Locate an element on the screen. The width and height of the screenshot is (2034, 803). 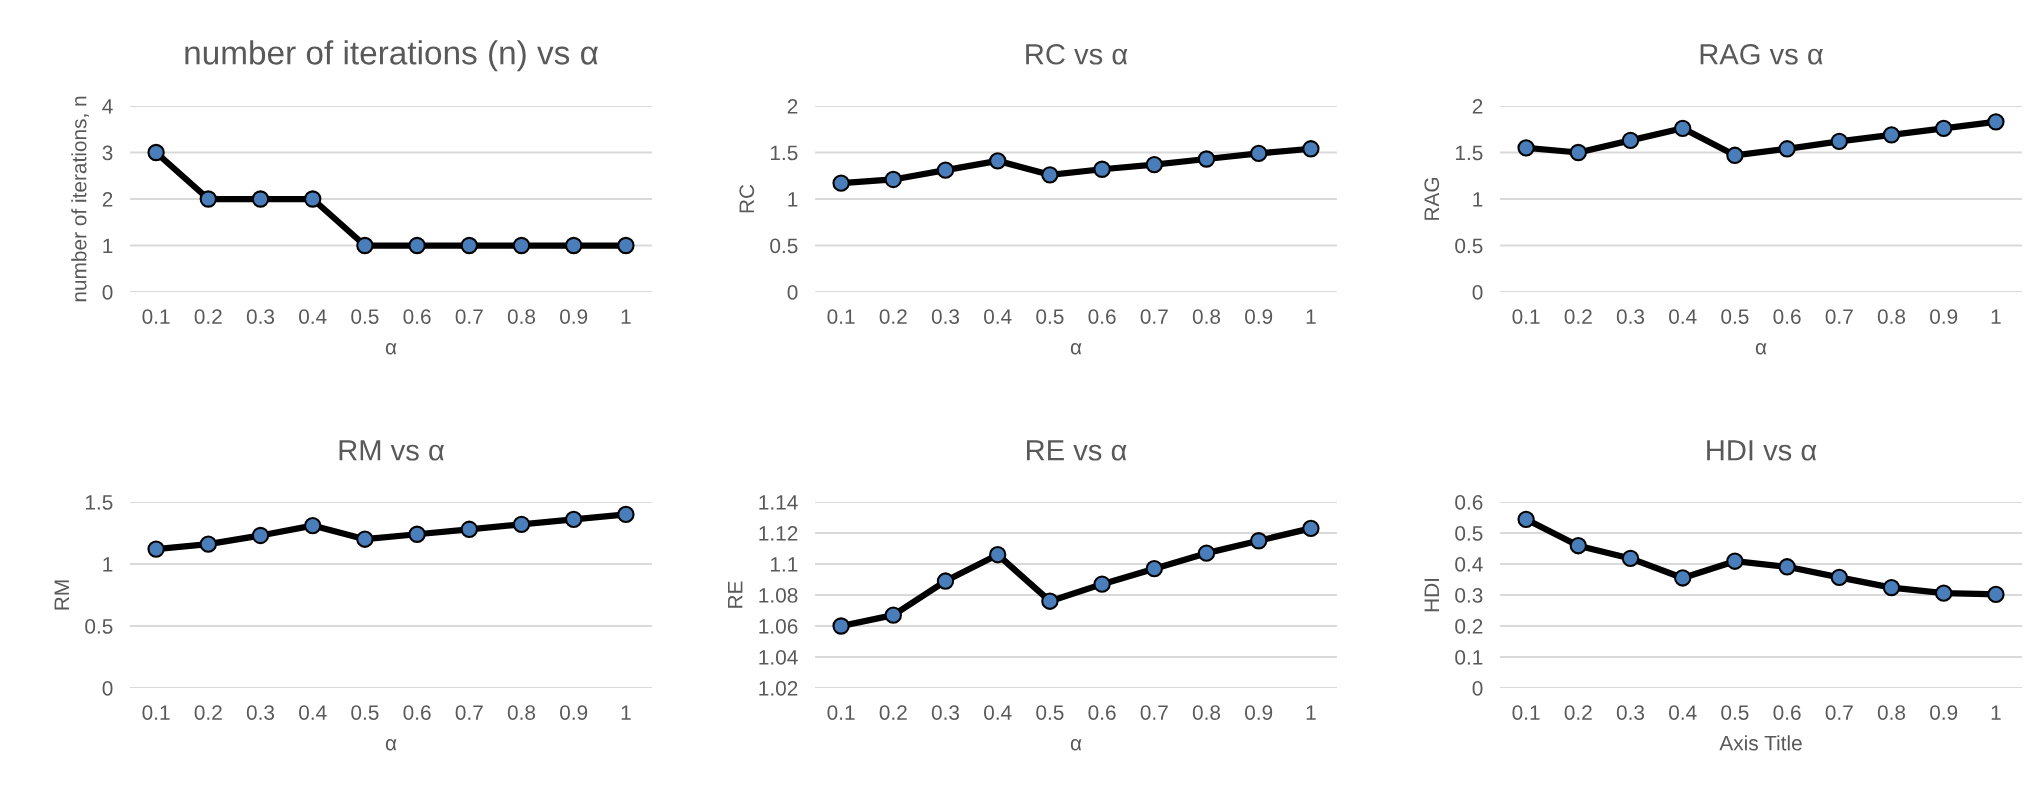
y-axis-title: RE is located at coordinates (735, 594).